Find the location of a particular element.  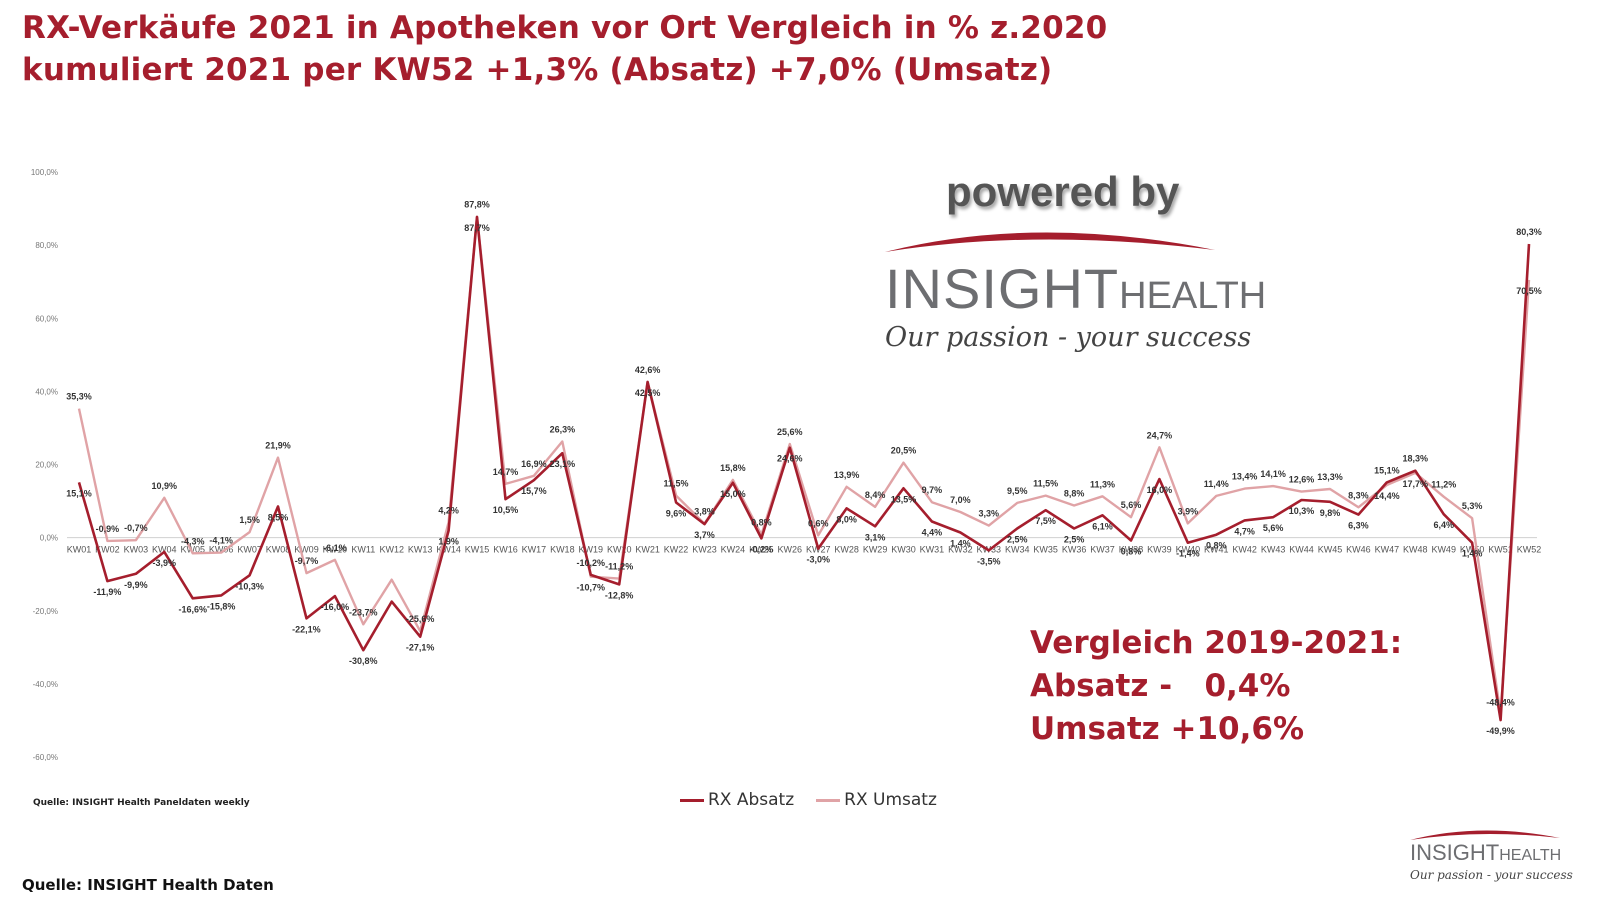

data-label-absatz: 18,3% is located at coordinates (1416, 459).